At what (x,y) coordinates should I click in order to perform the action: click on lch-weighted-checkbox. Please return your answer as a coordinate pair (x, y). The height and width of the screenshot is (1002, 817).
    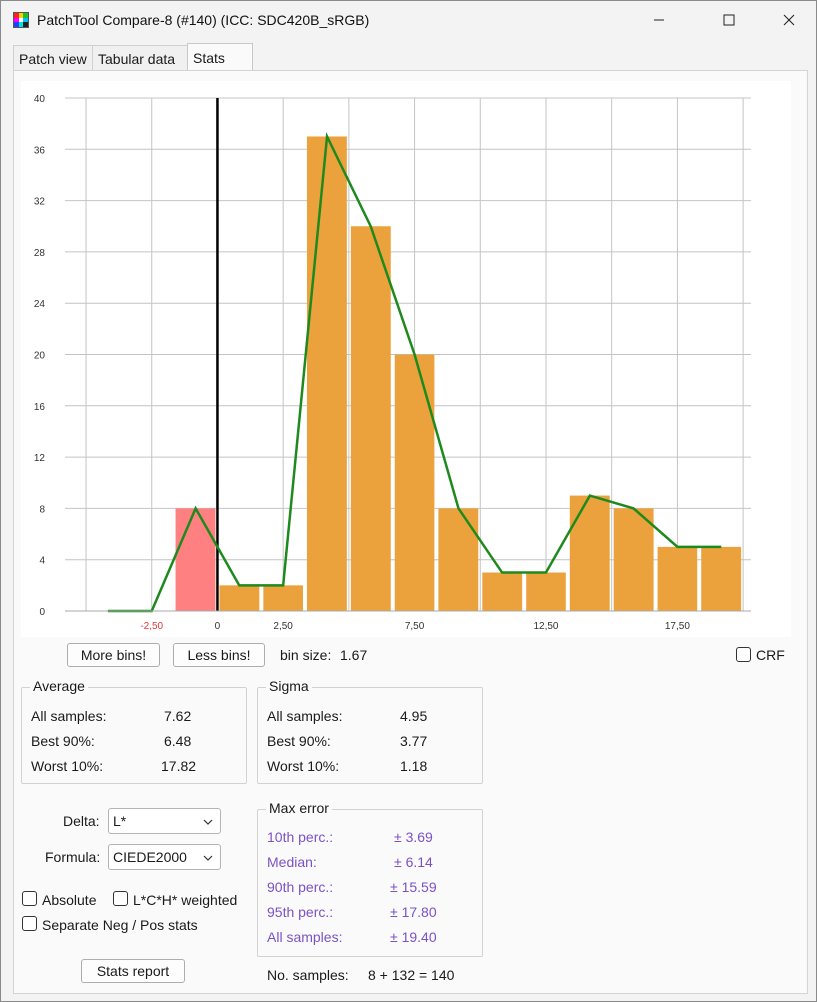
    Looking at the image, I should click on (120, 898).